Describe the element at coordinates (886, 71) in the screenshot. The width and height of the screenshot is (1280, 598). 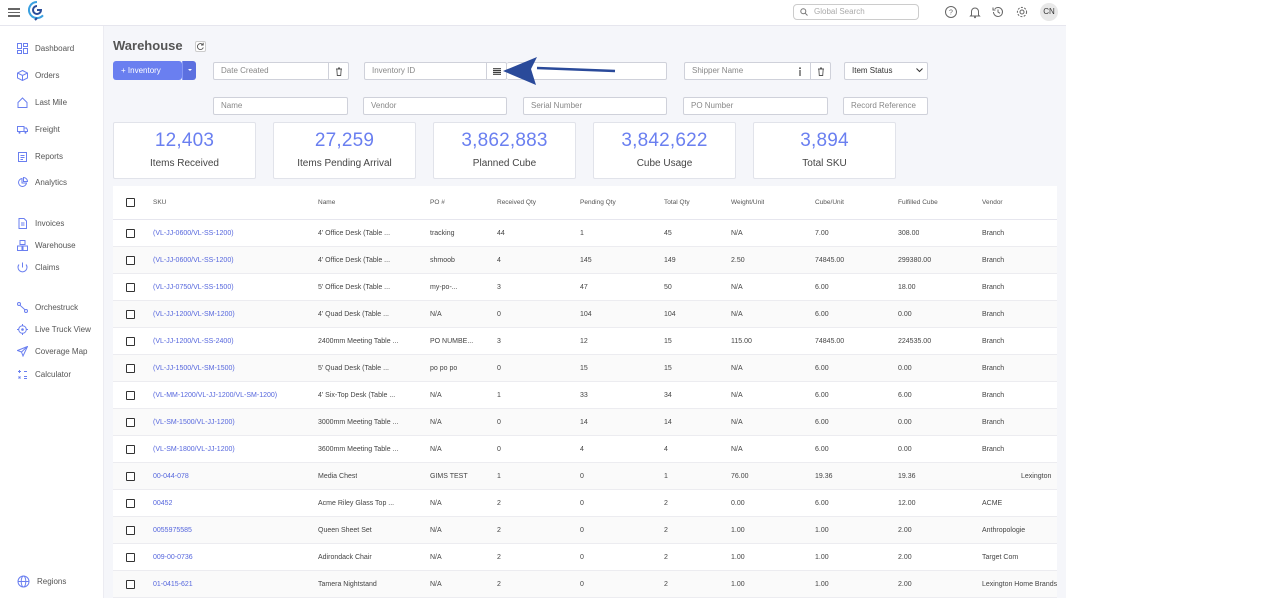
I see `item-status-select: Item Status` at that location.